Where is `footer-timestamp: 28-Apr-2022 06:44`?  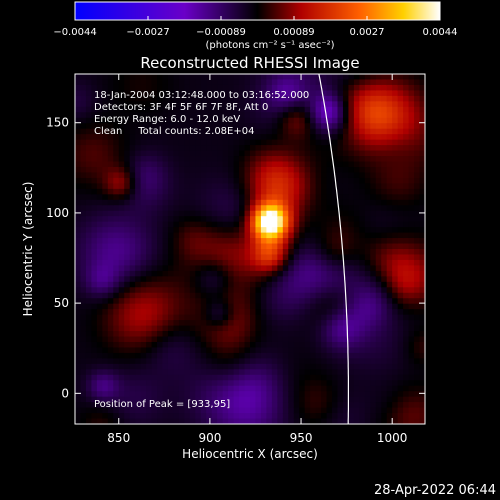 footer-timestamp: 28-Apr-2022 06:44 is located at coordinates (435, 490).